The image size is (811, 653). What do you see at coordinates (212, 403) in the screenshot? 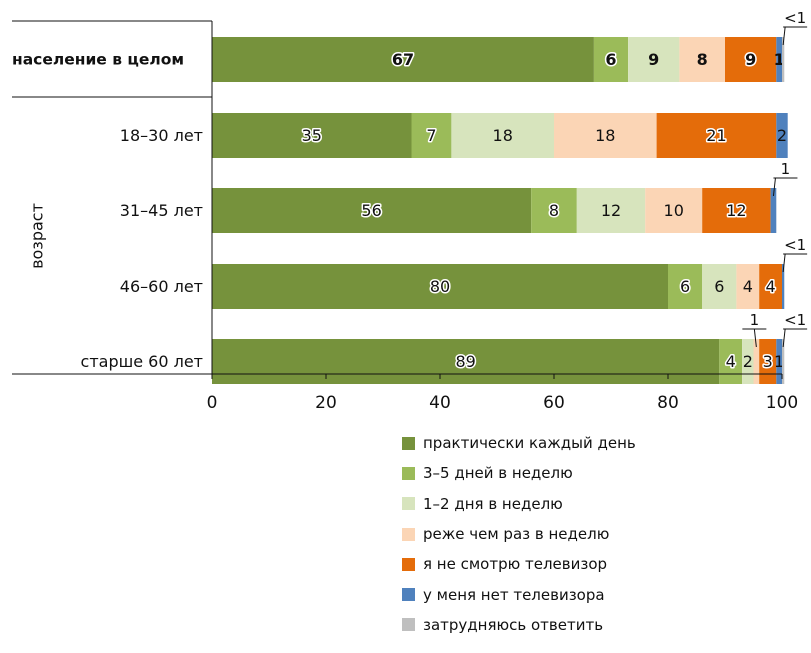
I see `x-tick-label: 0` at bounding box center [212, 403].